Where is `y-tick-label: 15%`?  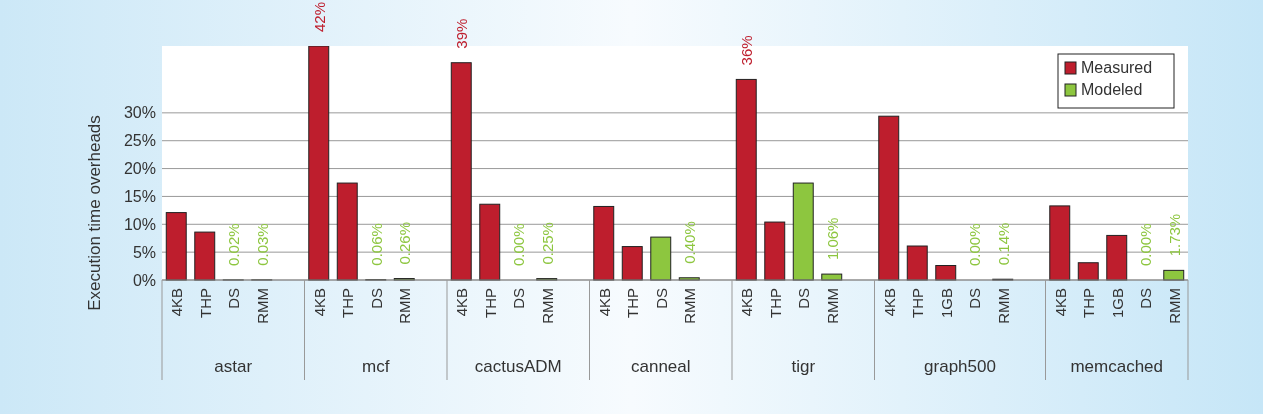 y-tick-label: 15% is located at coordinates (139, 197).